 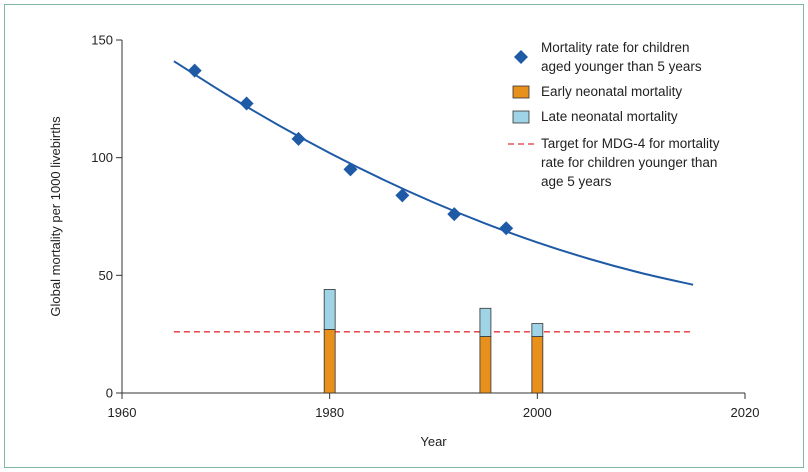 What do you see at coordinates (102, 40) in the screenshot?
I see `y-tick-label: 150` at bounding box center [102, 40].